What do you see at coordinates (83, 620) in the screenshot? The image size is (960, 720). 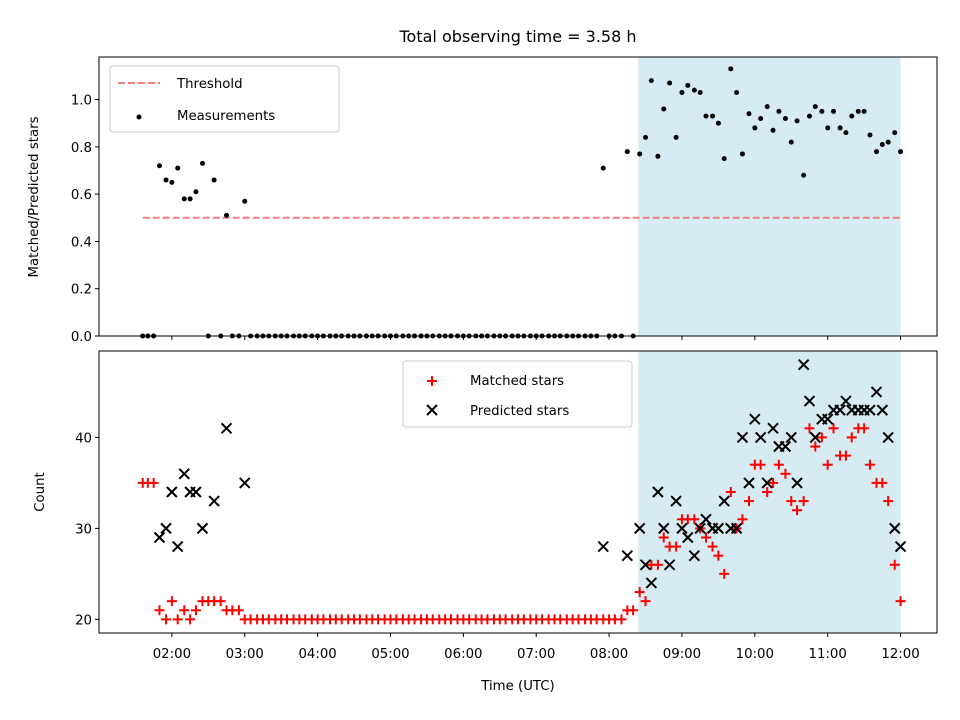 I see `y-tick-label: 20` at bounding box center [83, 620].